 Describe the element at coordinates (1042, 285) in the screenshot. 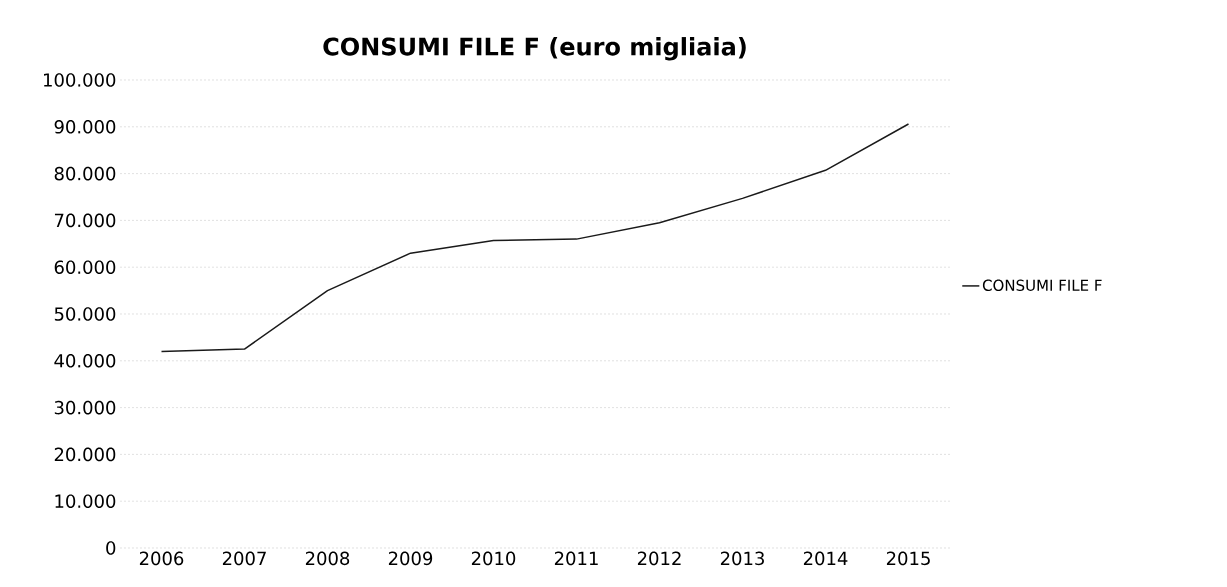

I see `legend-label: CONSUMI FILE F` at that location.